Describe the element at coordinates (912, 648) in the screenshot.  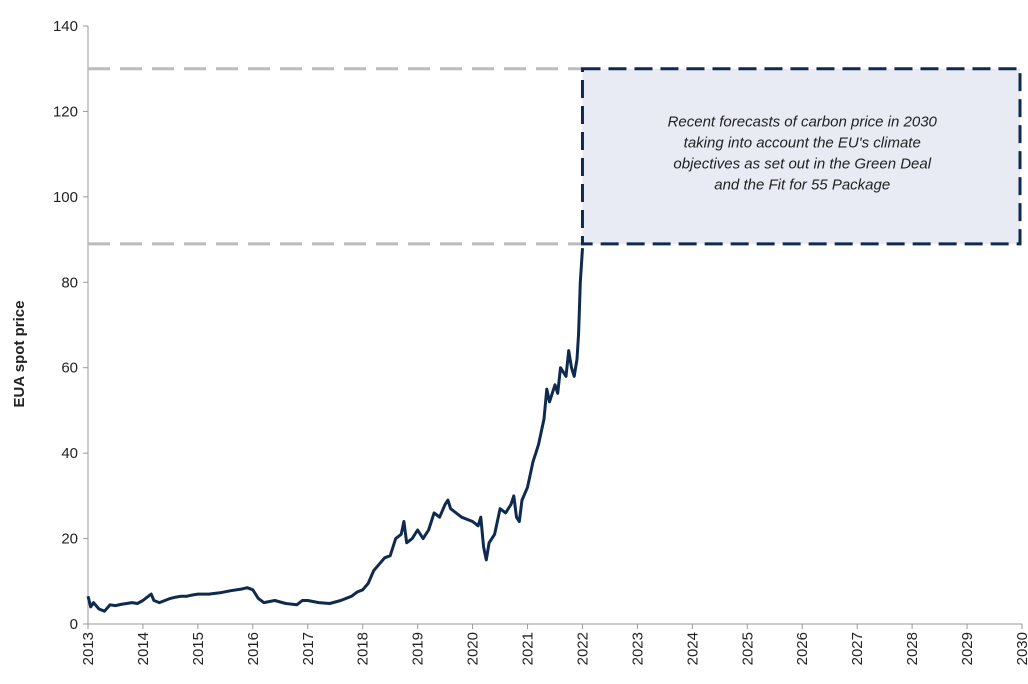
I see `x-tick-label: 2028` at that location.